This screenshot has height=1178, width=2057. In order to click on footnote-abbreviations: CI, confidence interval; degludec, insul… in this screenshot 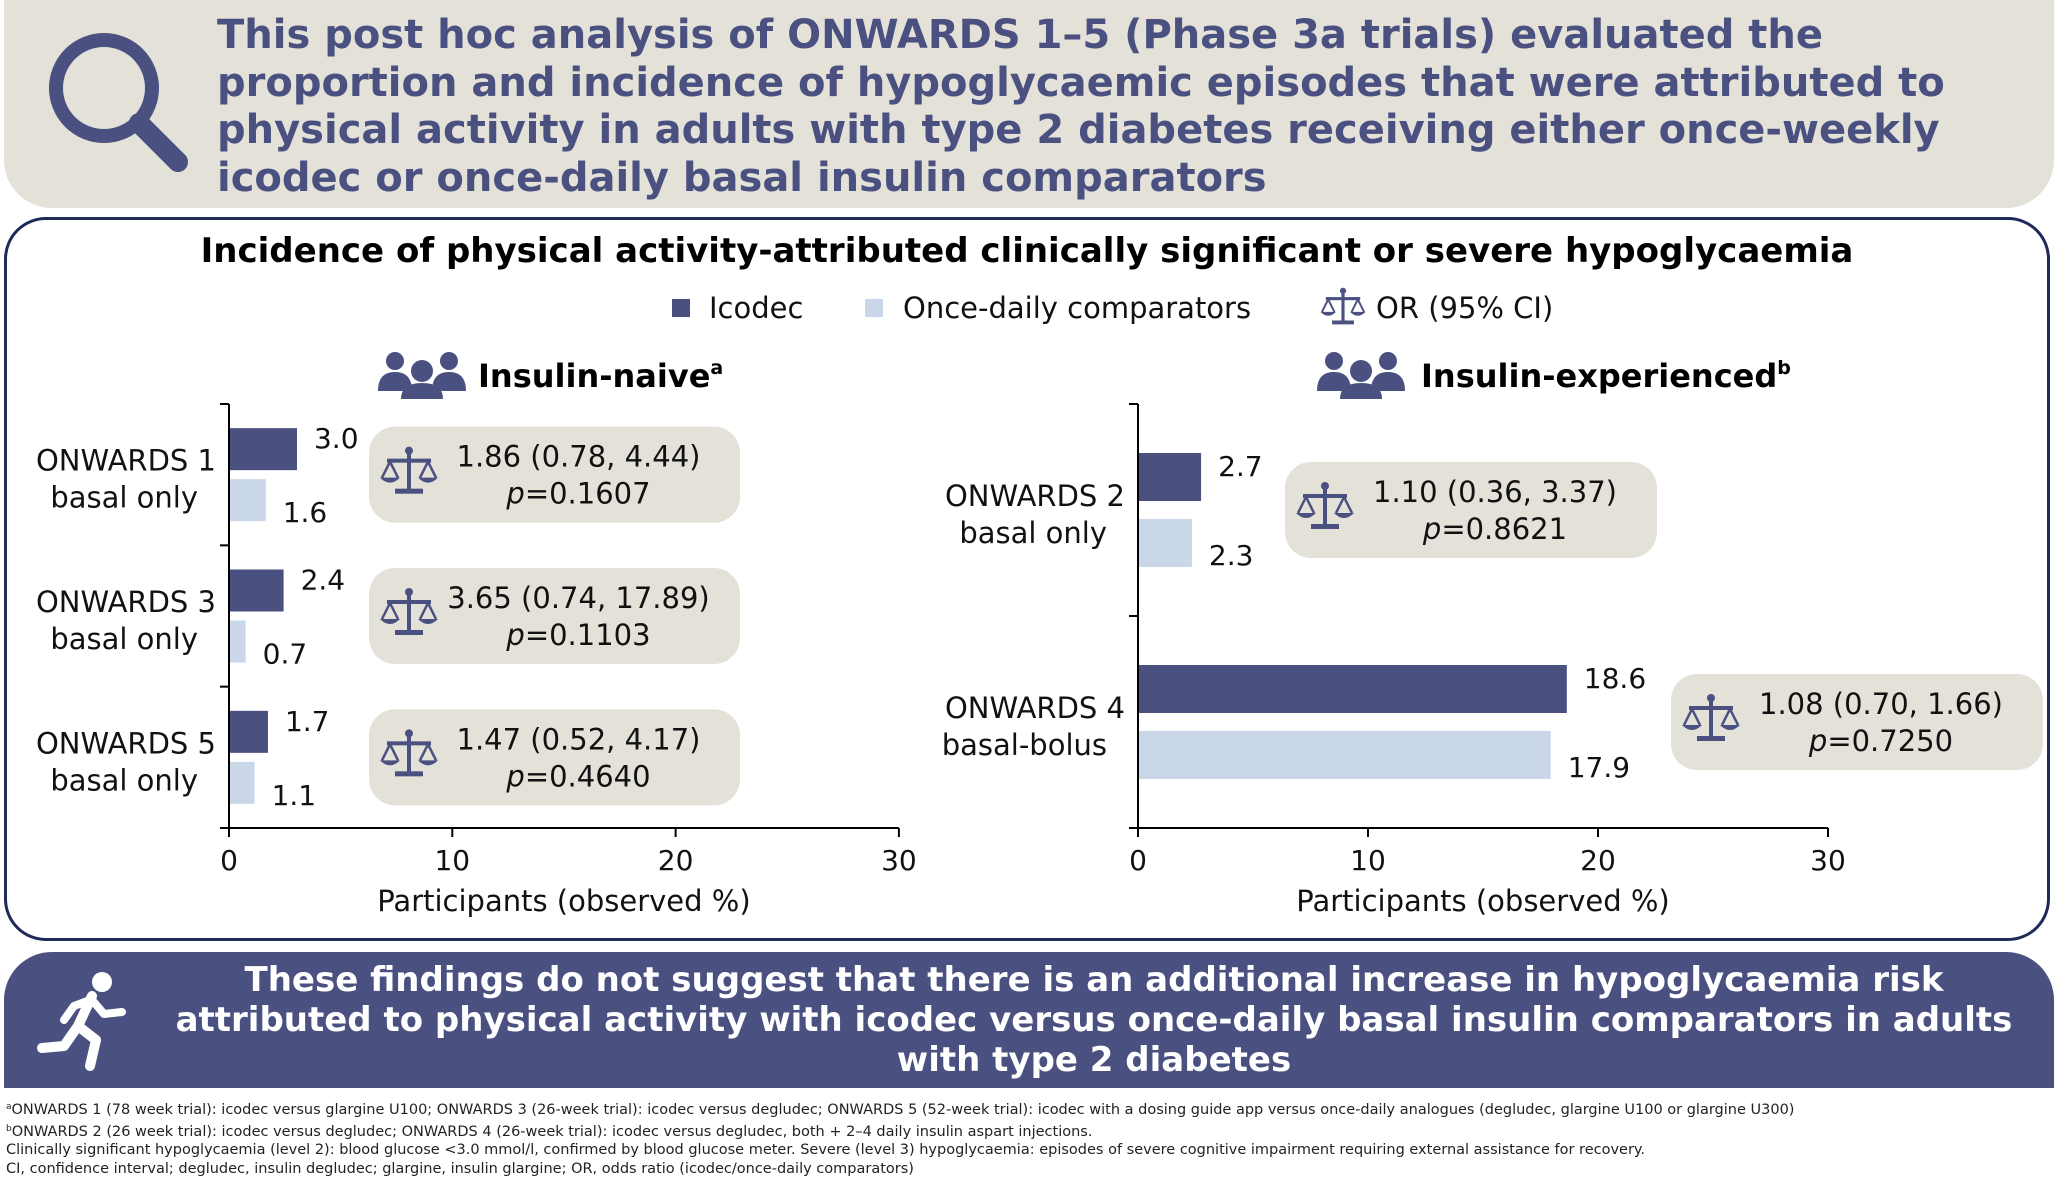, I will do `click(1026, 1169)`.